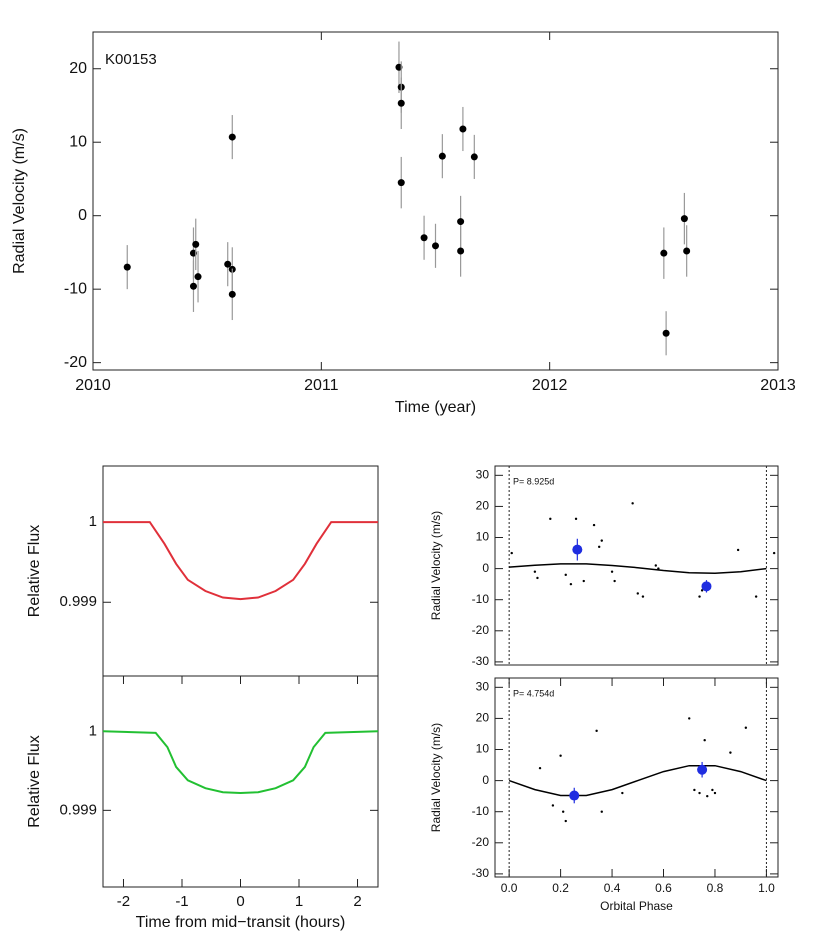 This screenshot has width=830, height=932. What do you see at coordinates (321, 385) in the screenshot?
I see `x-tick-label: 2011` at bounding box center [321, 385].